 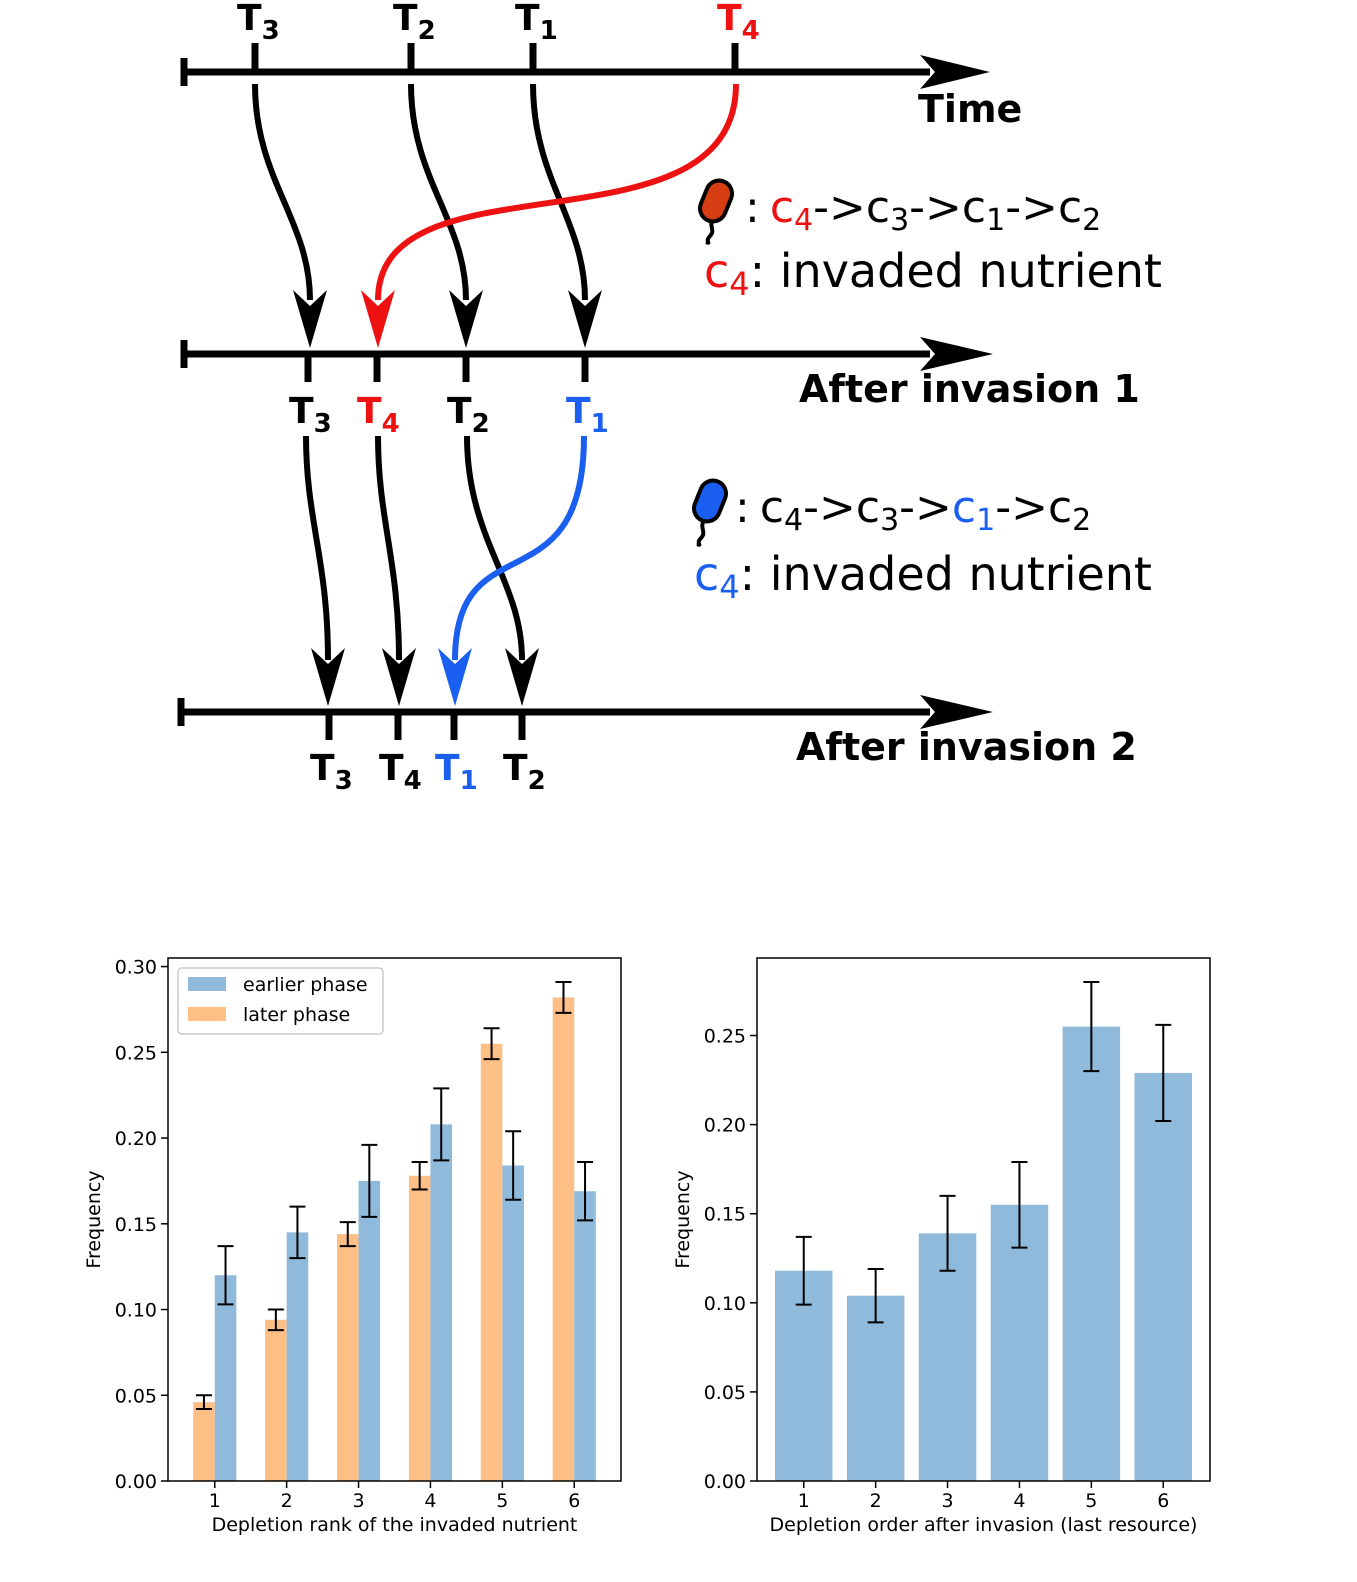 I want to click on invasion-legend-2: : c4->c3->c1->c2 c4: invaded nutrient, so click(x=922, y=542).